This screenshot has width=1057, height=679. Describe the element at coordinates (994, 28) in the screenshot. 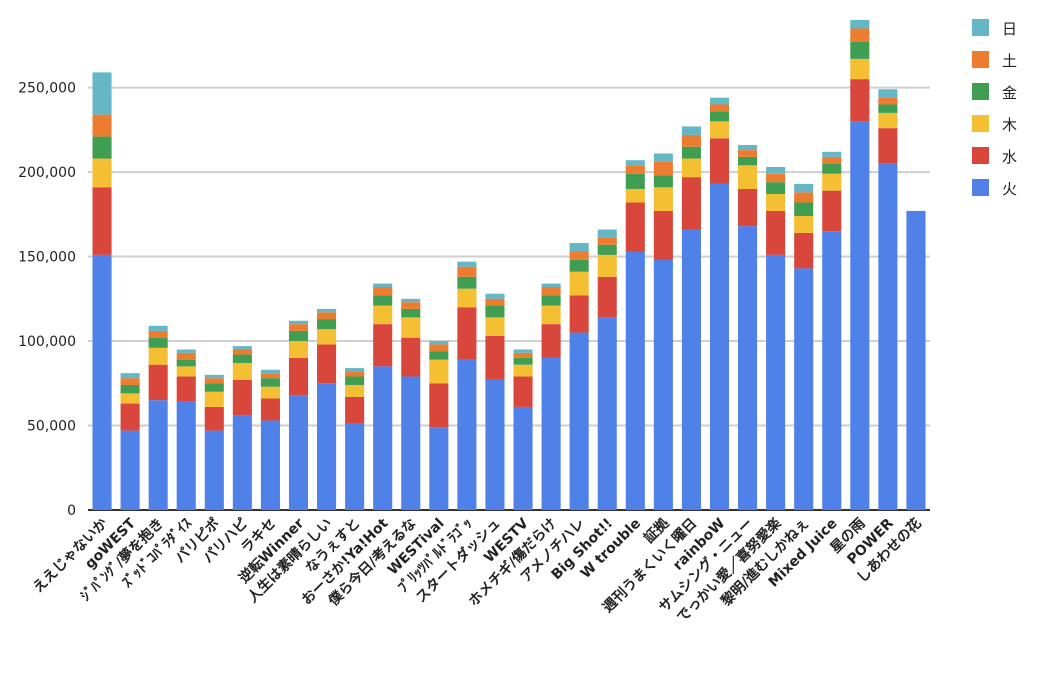

I see `legend-item: 日` at that location.